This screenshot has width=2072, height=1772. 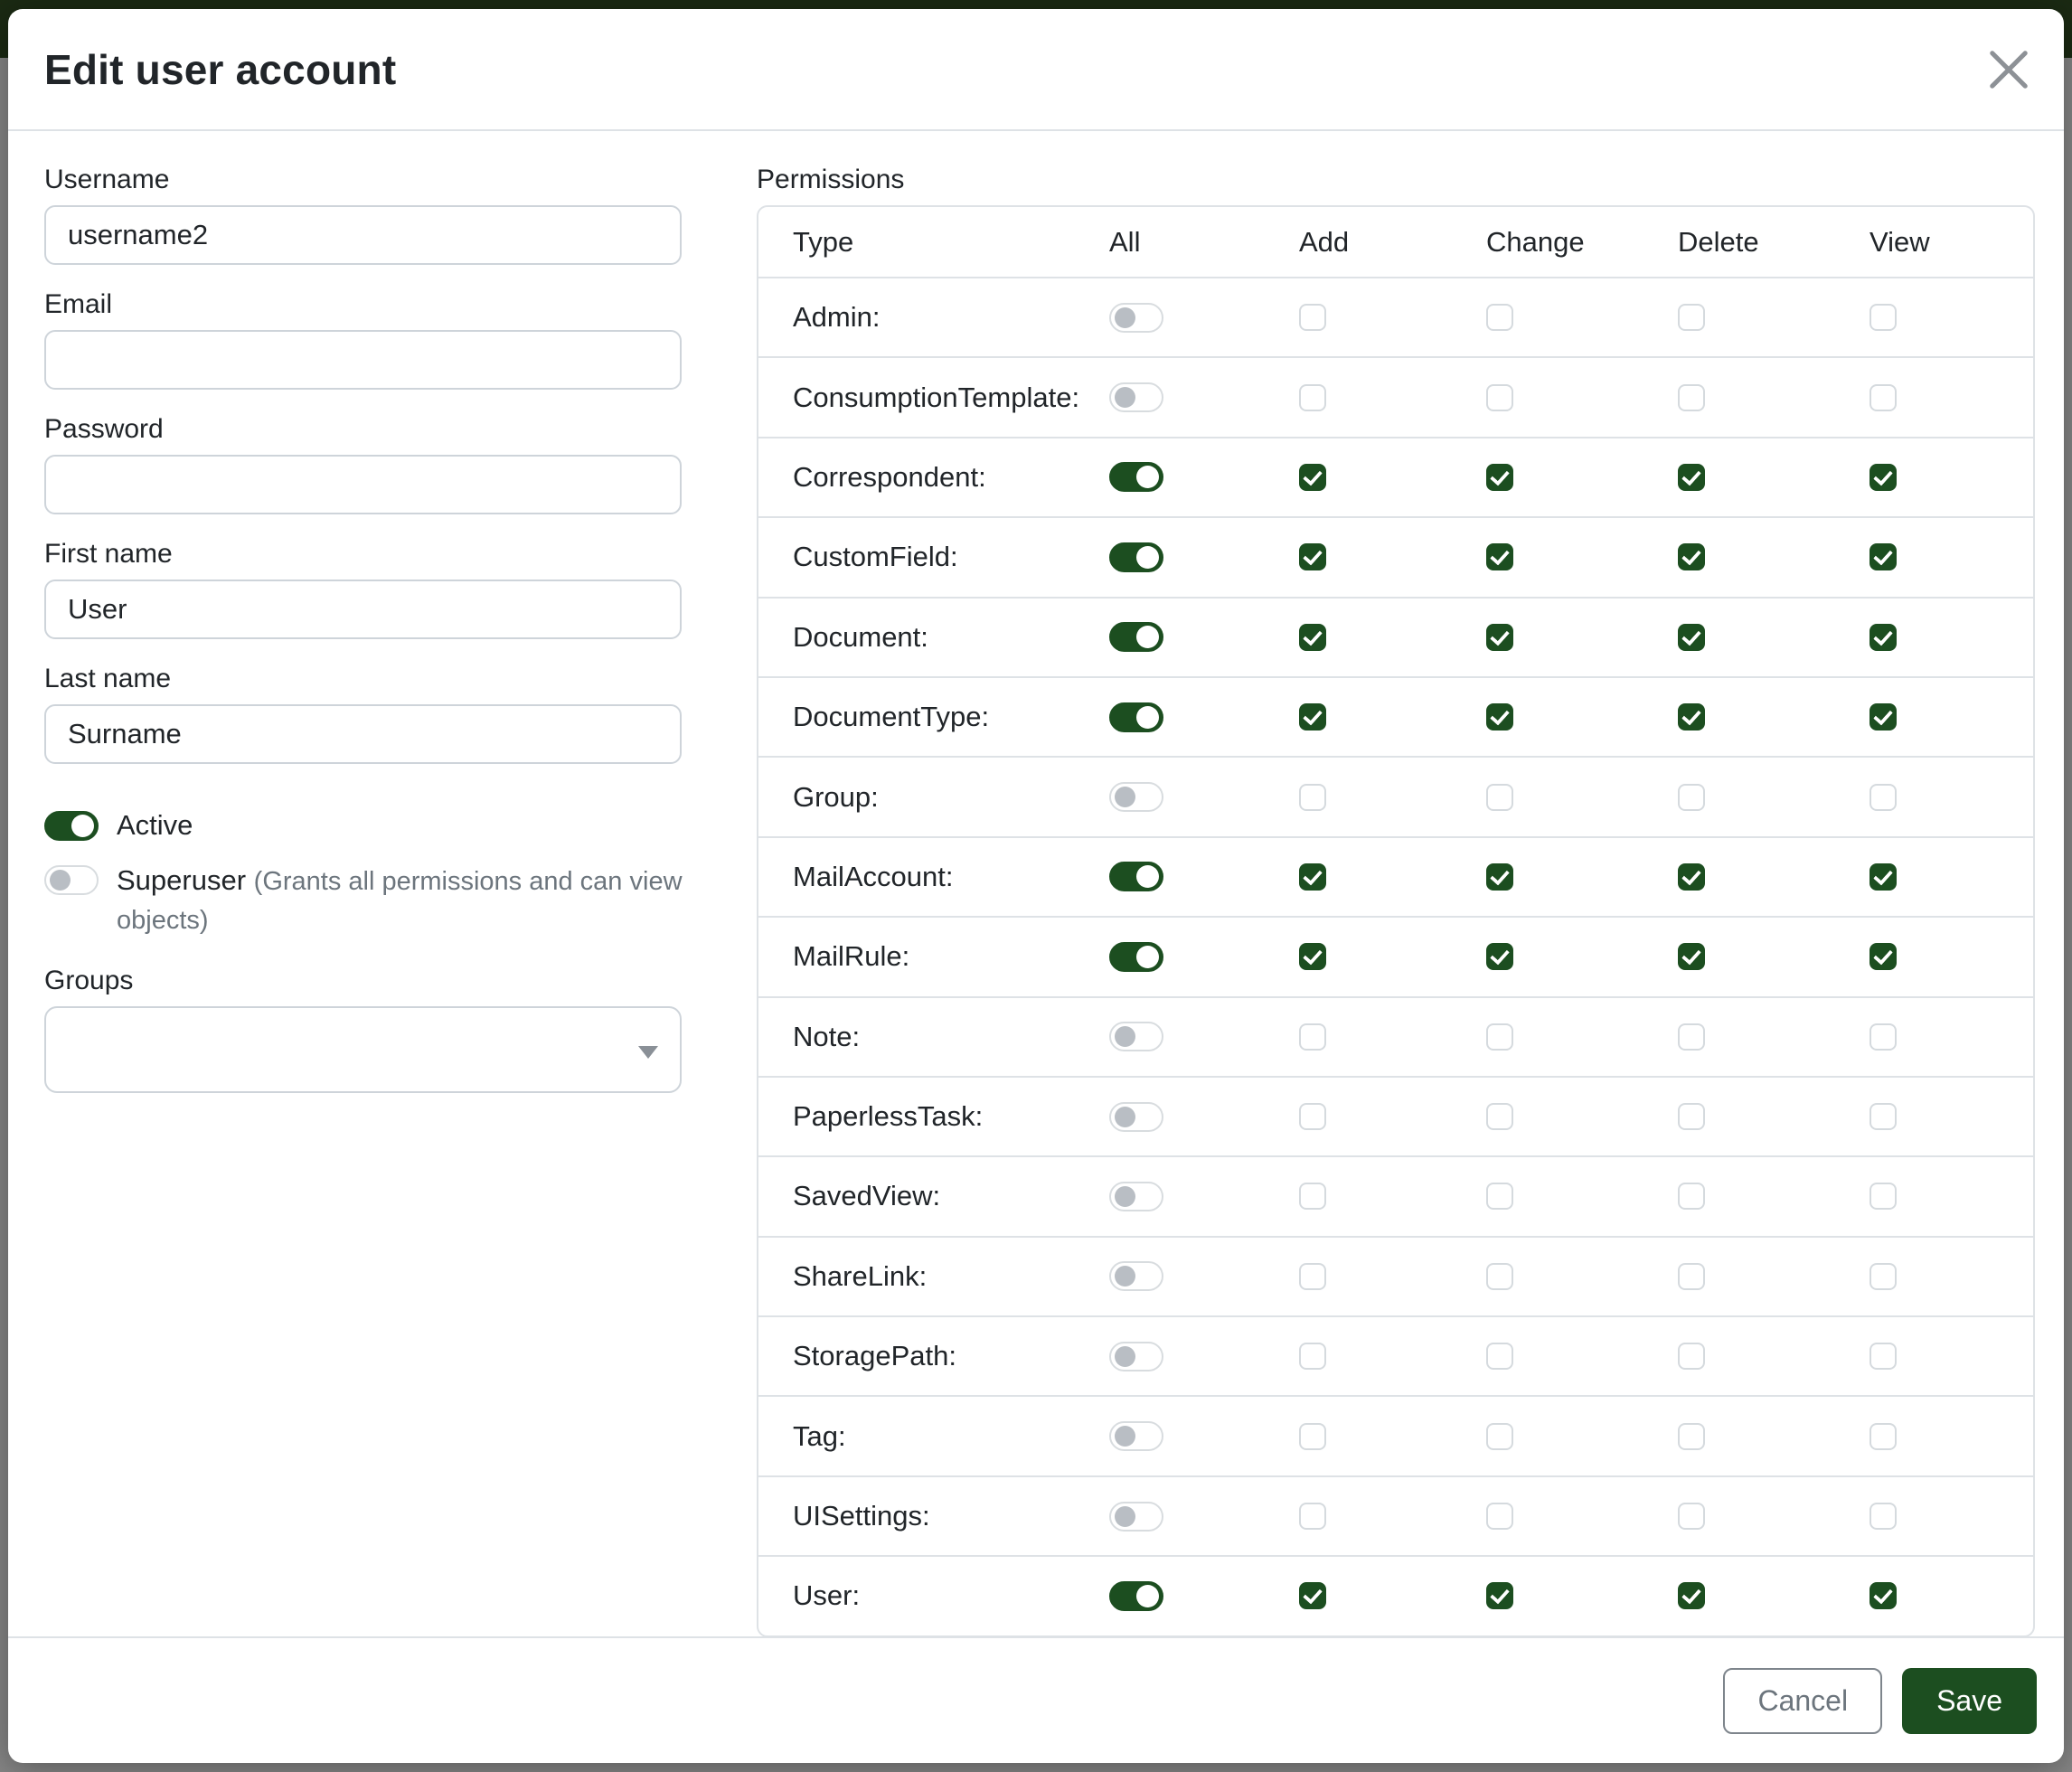 I want to click on caret-down-icon, so click(x=648, y=1052).